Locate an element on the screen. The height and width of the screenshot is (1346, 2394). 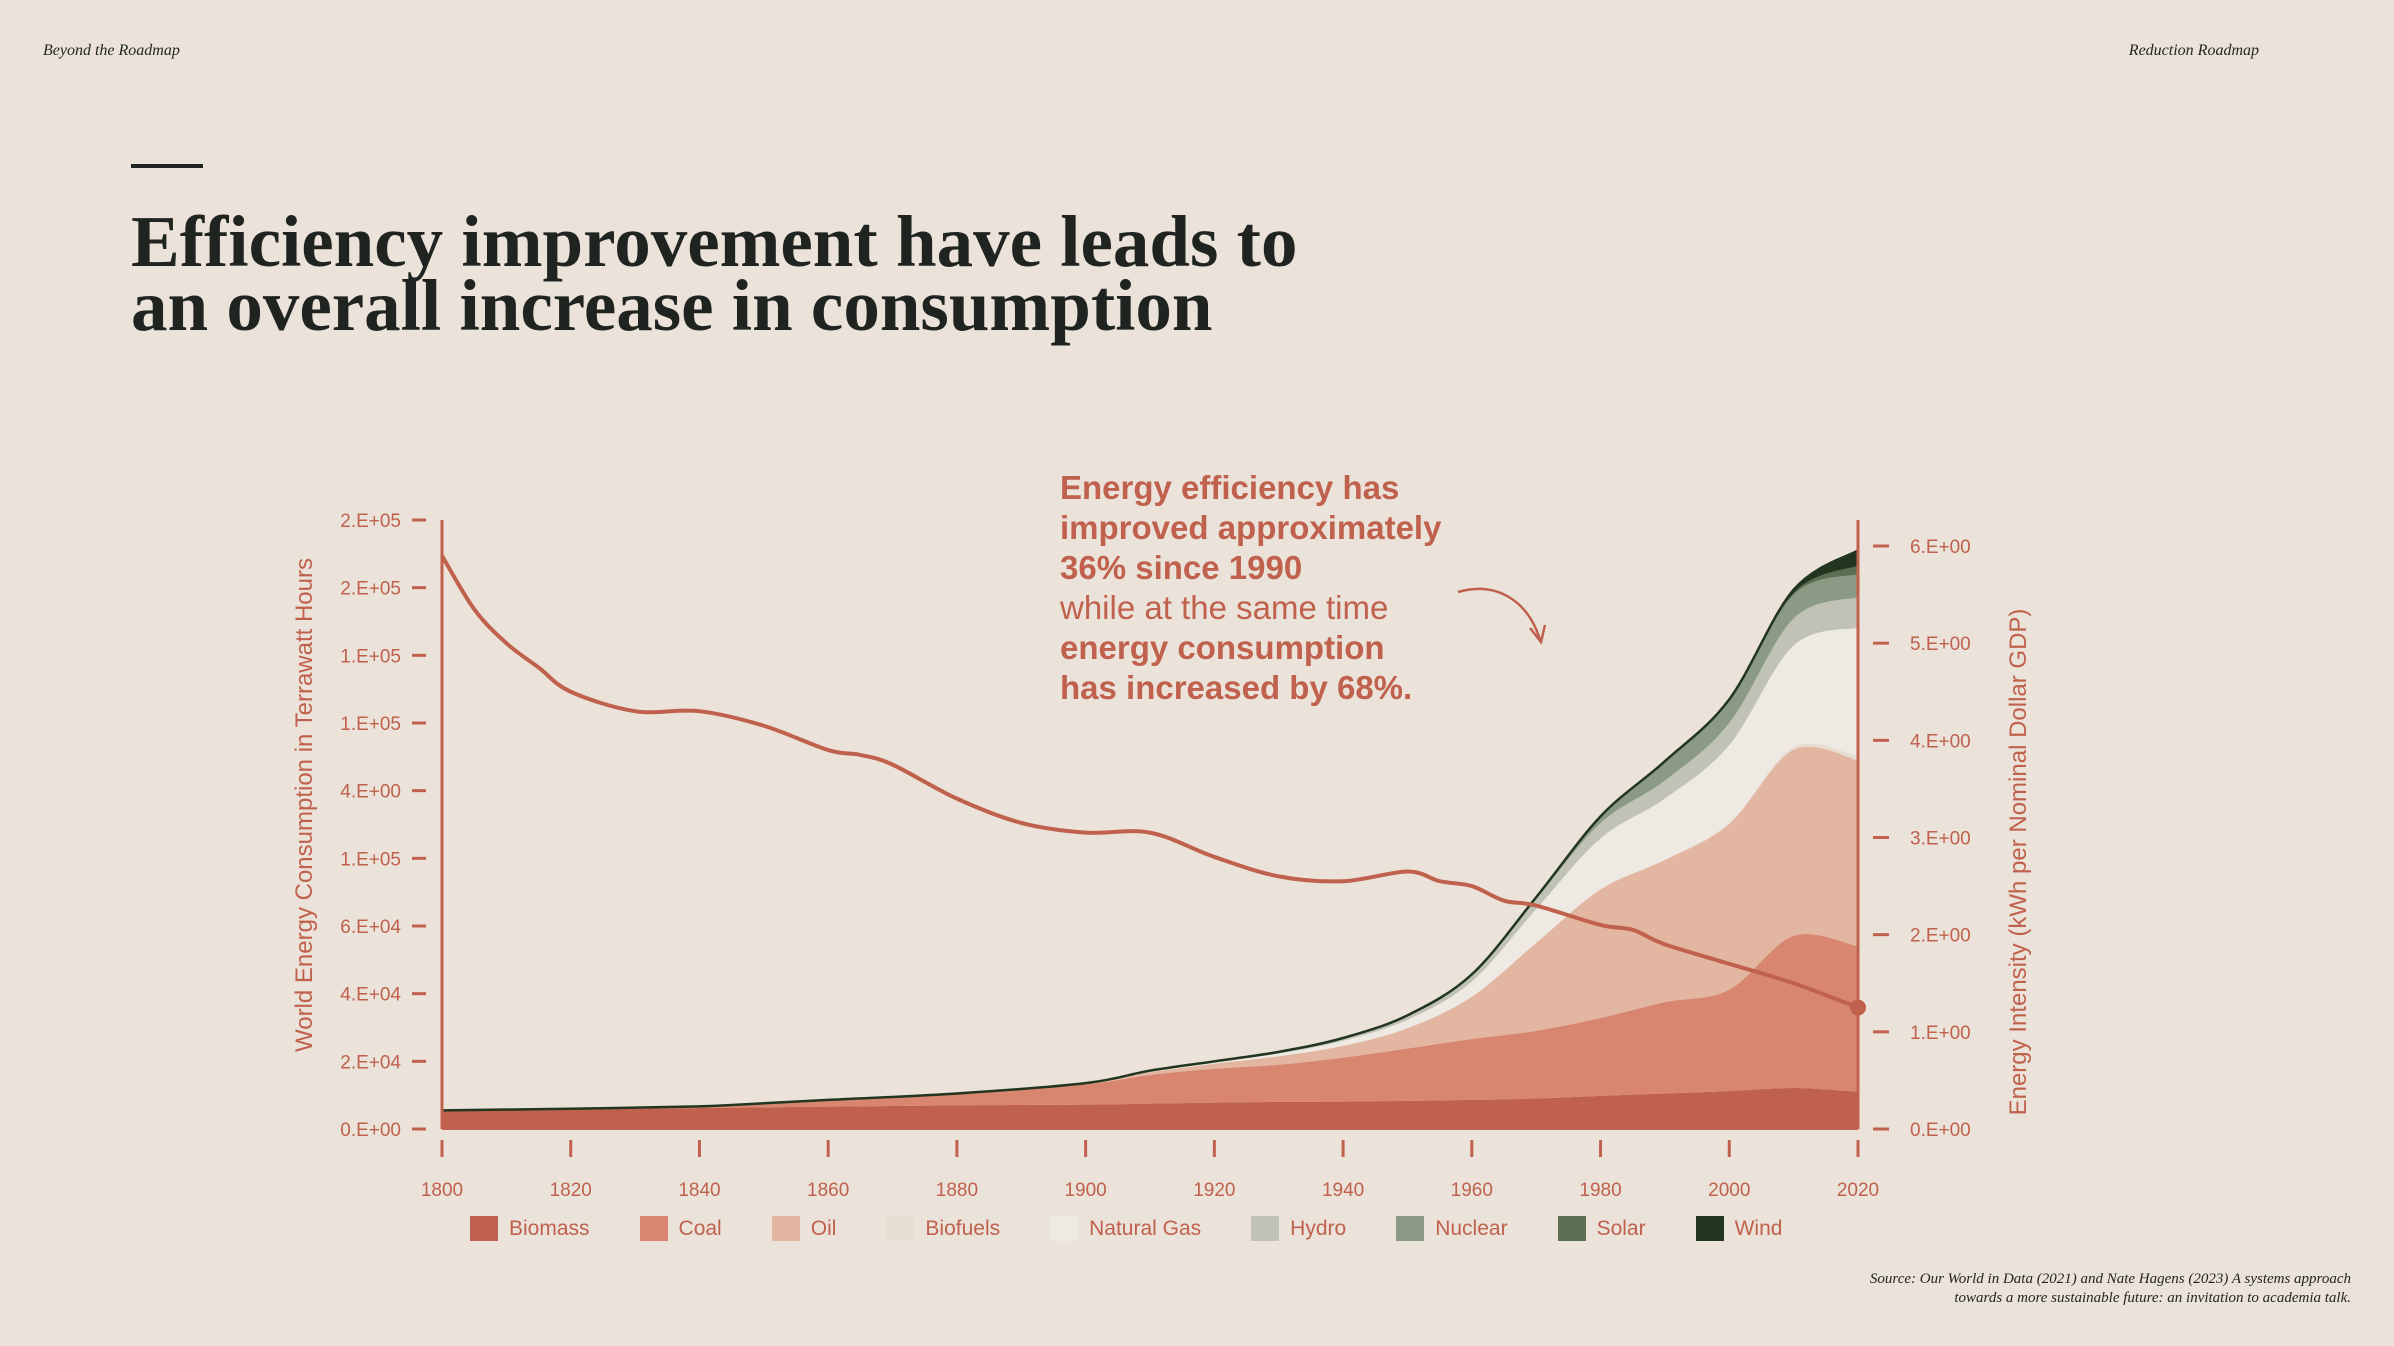
legend-item: Biofuels is located at coordinates (943, 1228).